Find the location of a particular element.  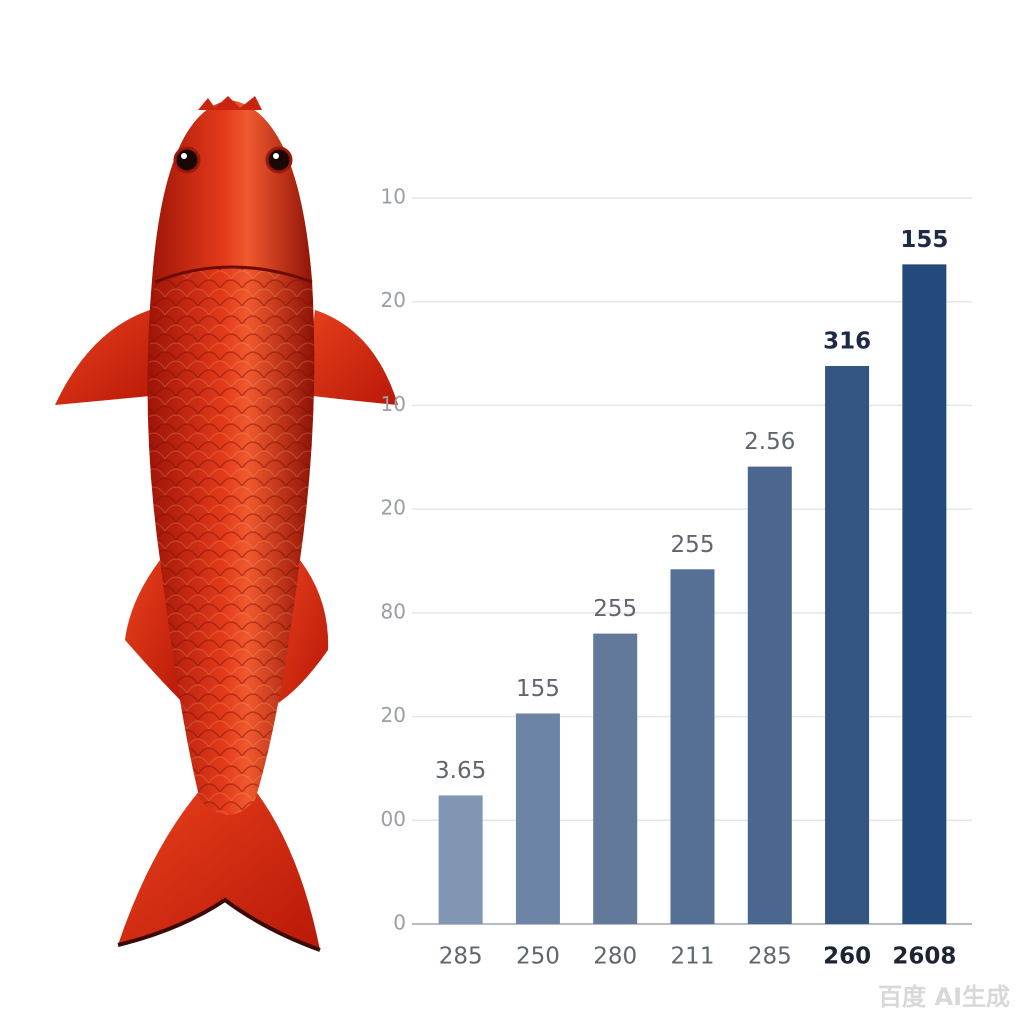

y-tick-label: 80 is located at coordinates (393, 611).